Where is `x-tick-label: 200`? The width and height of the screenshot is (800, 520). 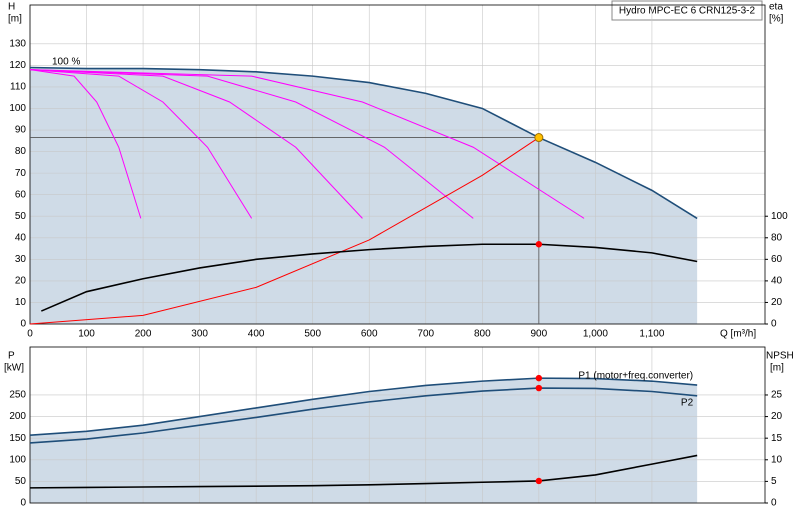 x-tick-label: 200 is located at coordinates (143, 334).